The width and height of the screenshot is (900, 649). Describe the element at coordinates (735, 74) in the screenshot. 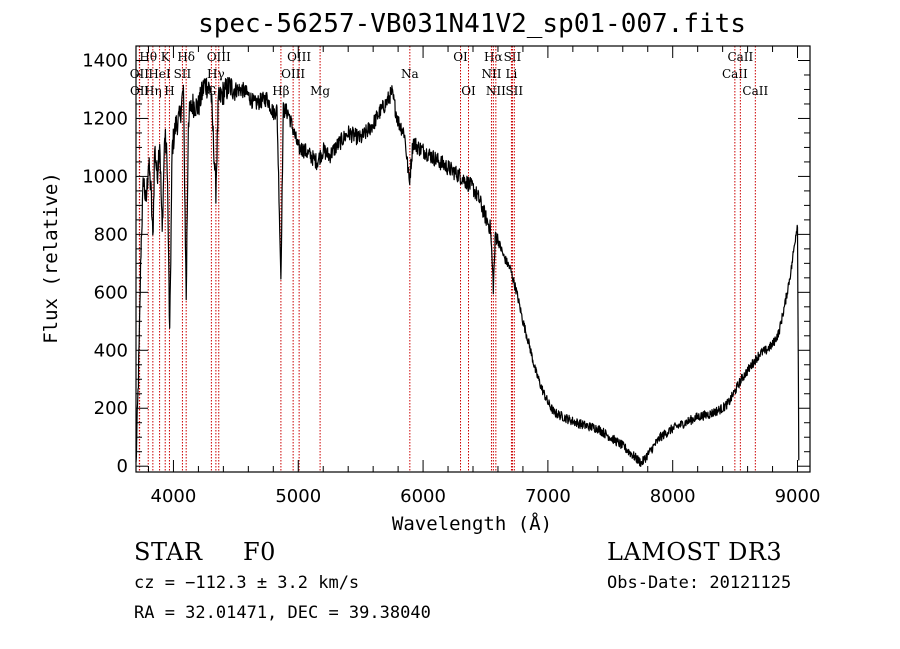

I see `line-marker-label-25: CaII` at that location.